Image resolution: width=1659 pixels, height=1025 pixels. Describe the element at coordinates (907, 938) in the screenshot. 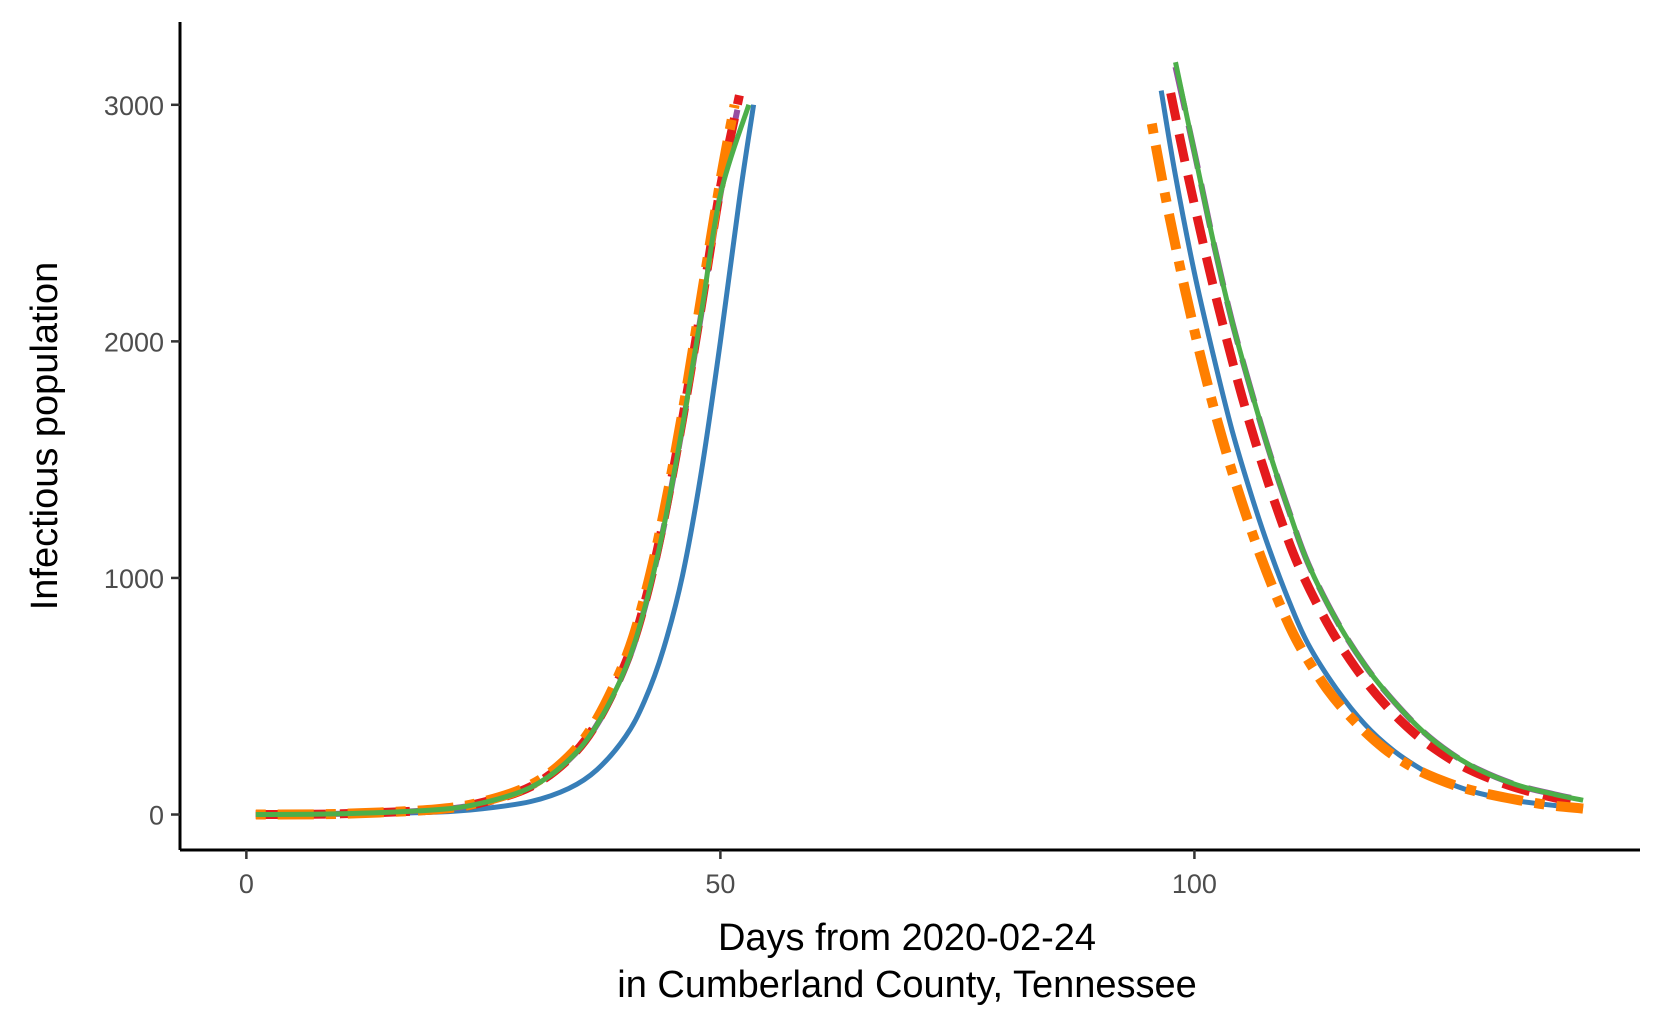

I see `x-axis-title-line-1: Days from 2020-02-24` at that location.